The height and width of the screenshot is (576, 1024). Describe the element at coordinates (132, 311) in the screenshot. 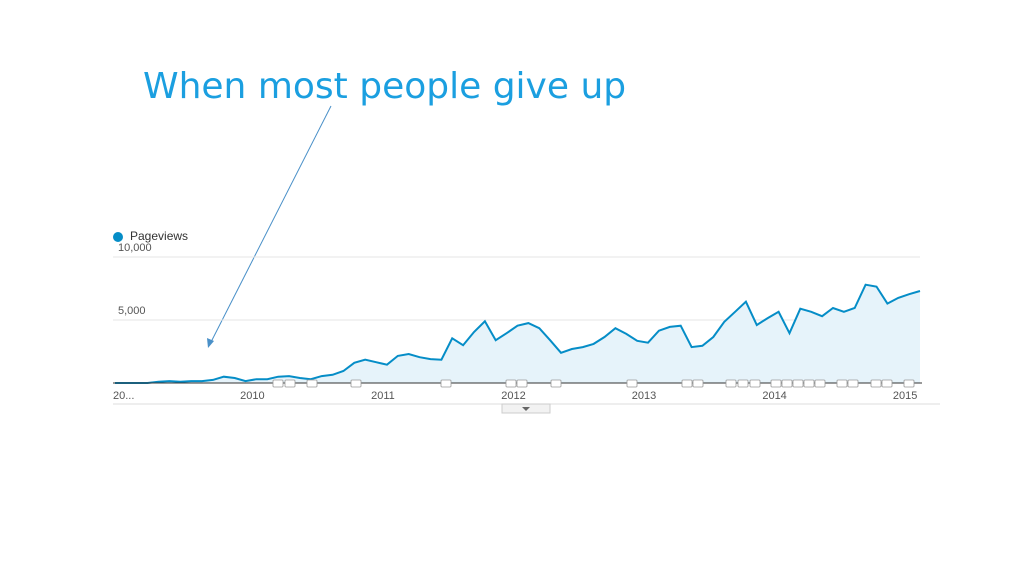

I see `y-tick-label: 5,000` at that location.